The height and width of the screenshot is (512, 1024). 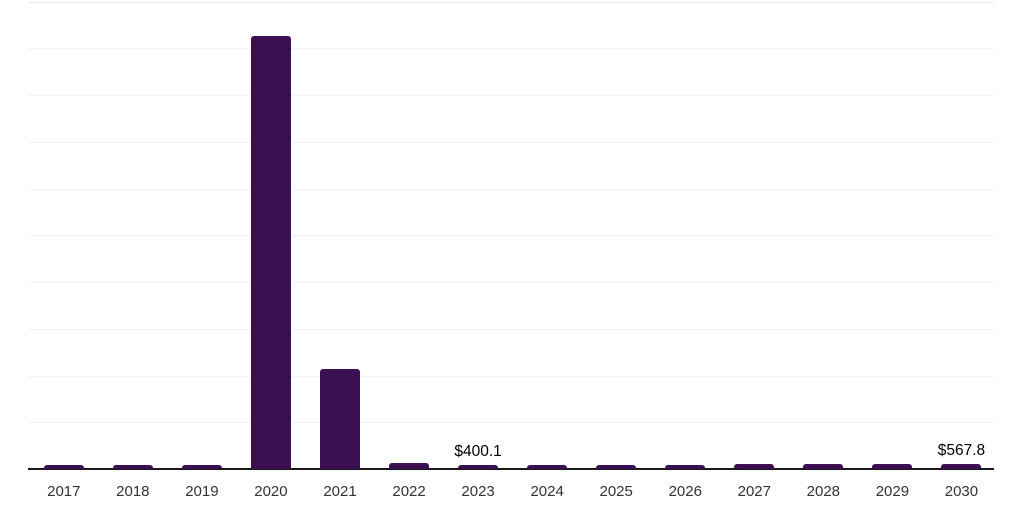 I want to click on bar-2030, so click(x=961, y=466).